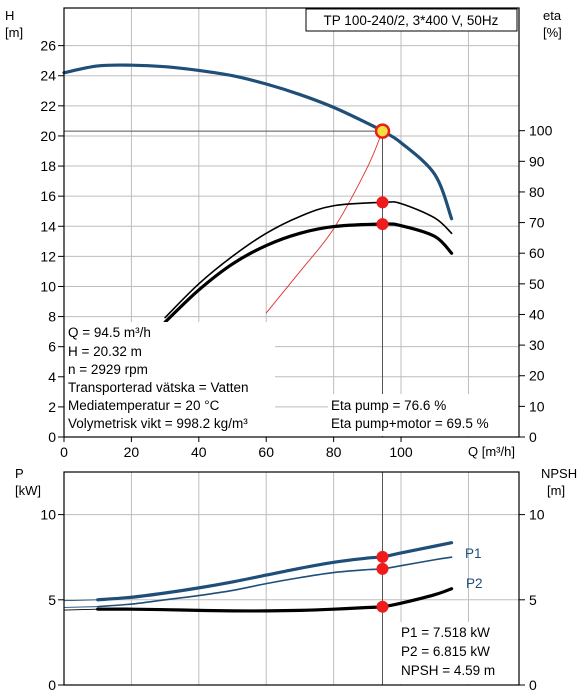 The width and height of the screenshot is (585, 692). What do you see at coordinates (48, 515) in the screenshot?
I see `p-tick-label: 10` at bounding box center [48, 515].